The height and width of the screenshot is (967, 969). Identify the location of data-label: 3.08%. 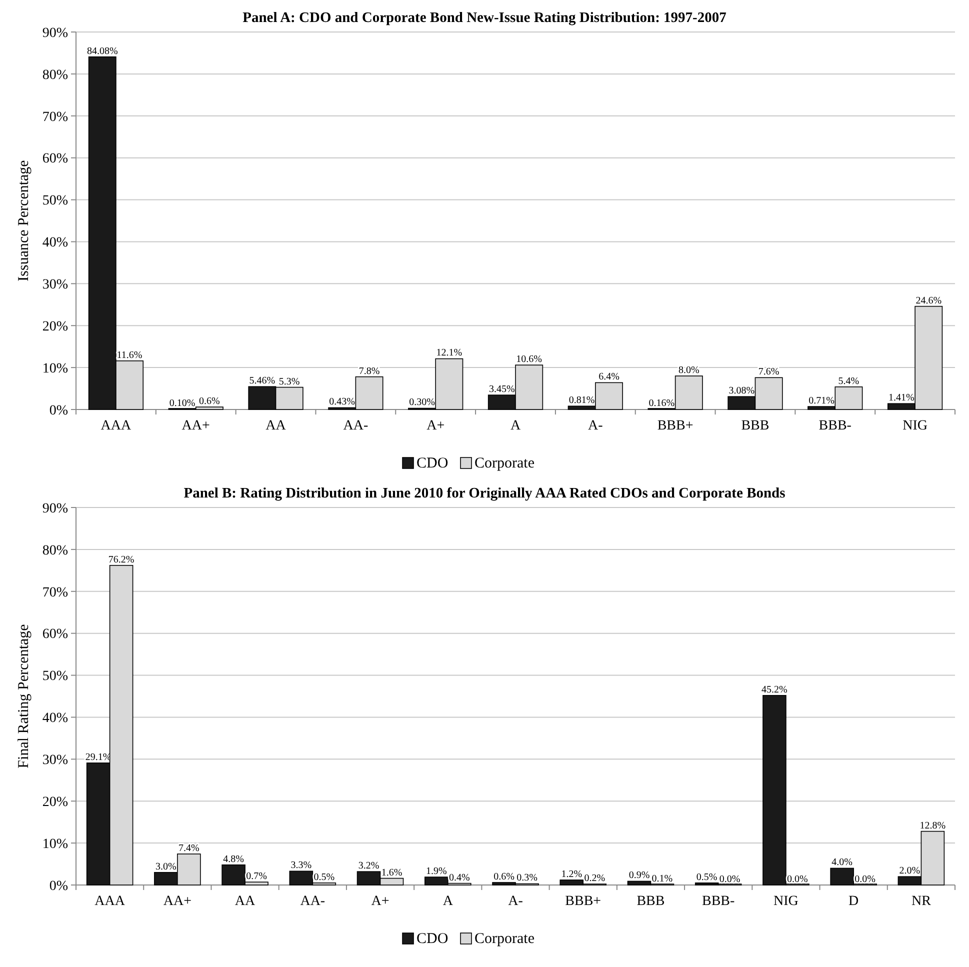
(741, 391).